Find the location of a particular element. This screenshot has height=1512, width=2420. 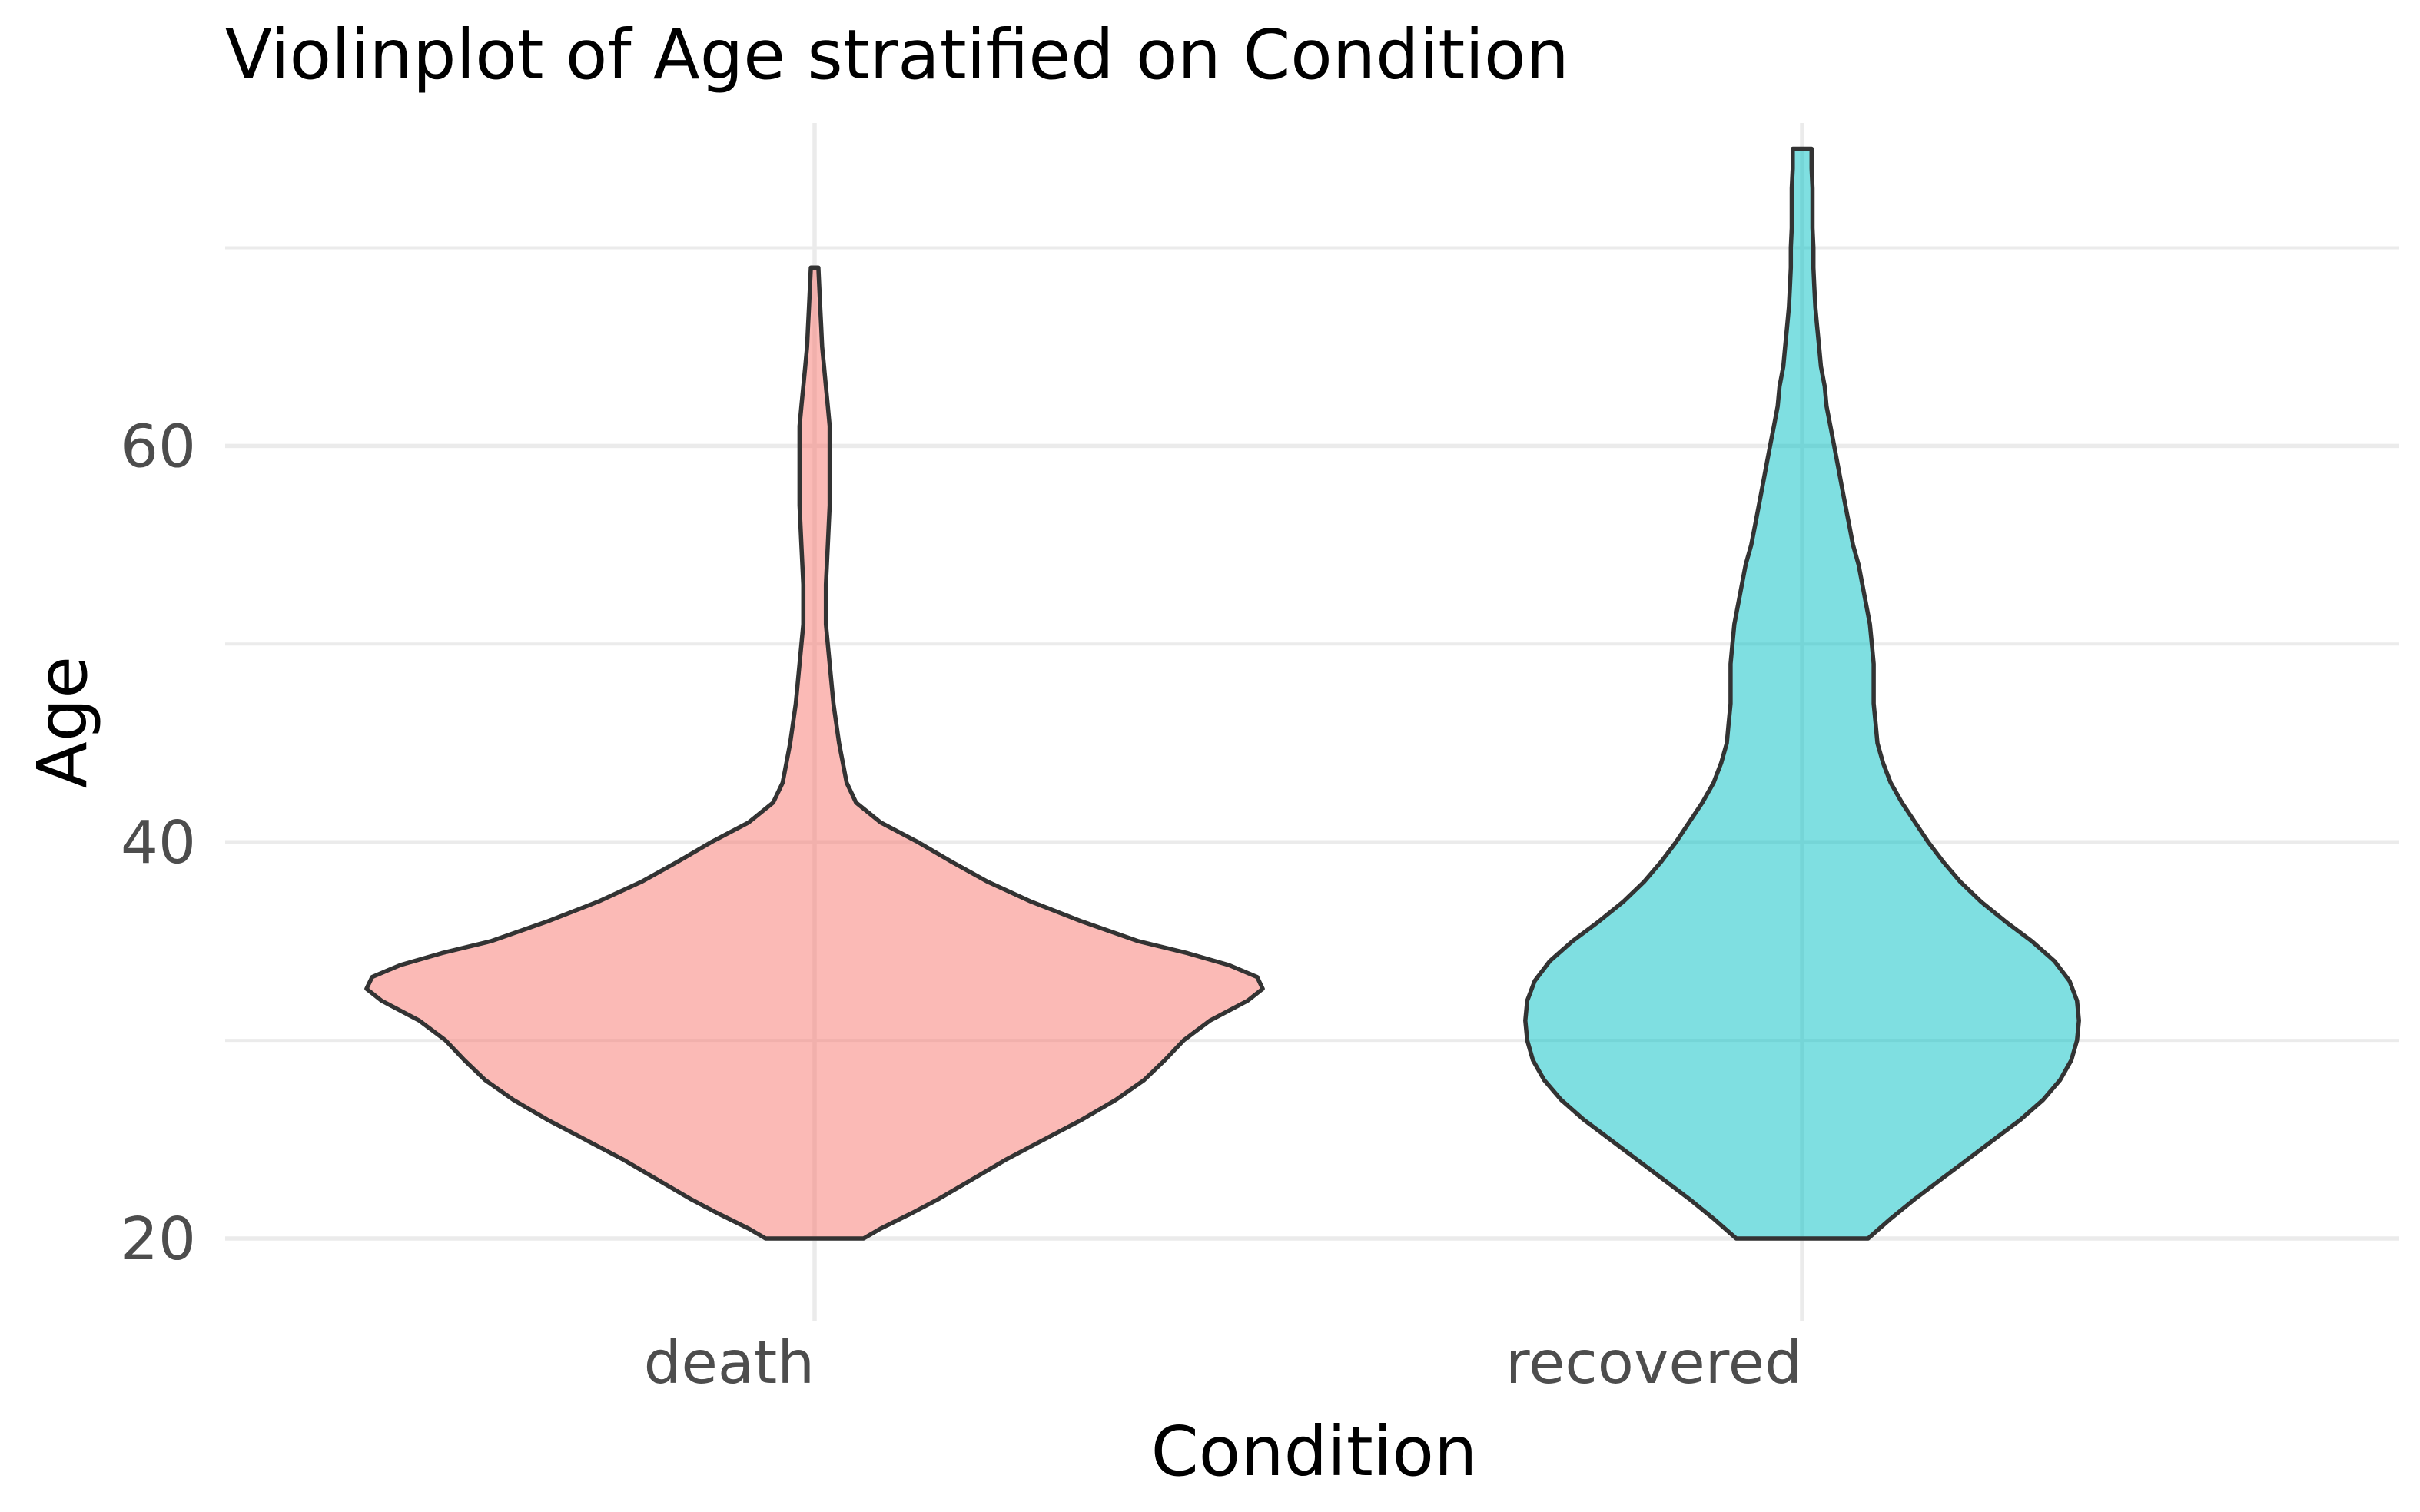

y-axis-title: Age is located at coordinates (62, 722).